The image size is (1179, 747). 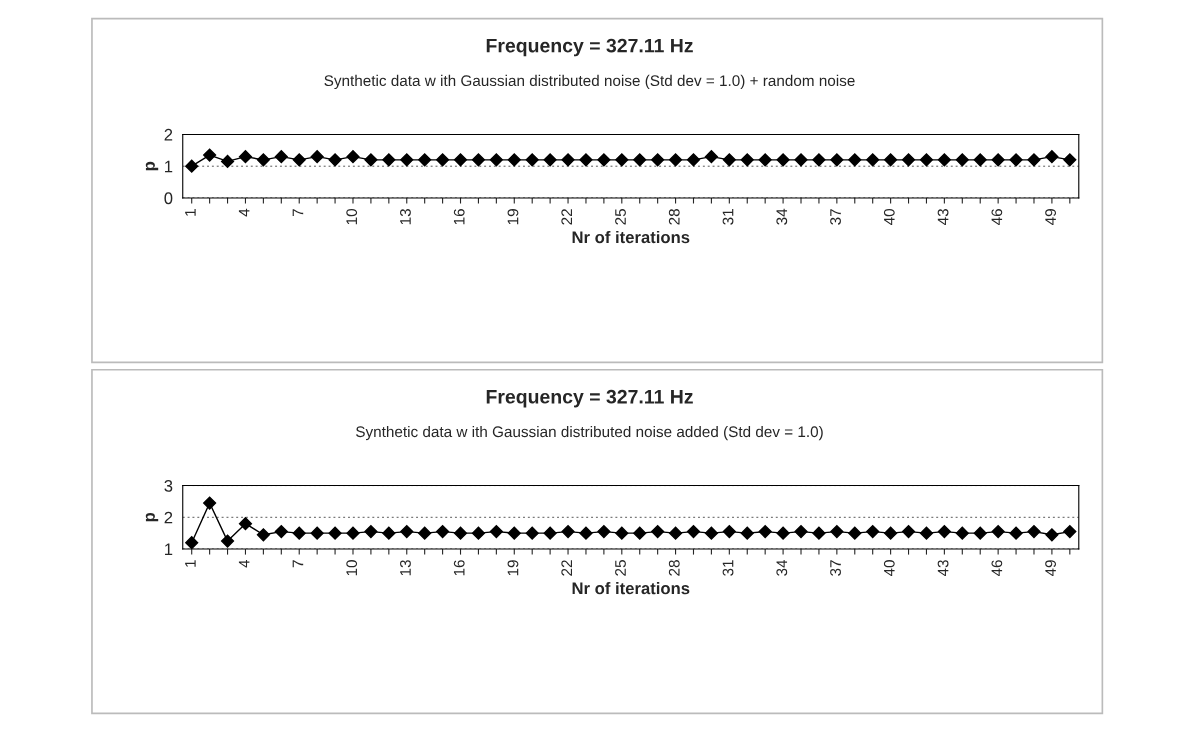 What do you see at coordinates (190, 212) in the screenshot?
I see `x-tick-label: 1` at bounding box center [190, 212].